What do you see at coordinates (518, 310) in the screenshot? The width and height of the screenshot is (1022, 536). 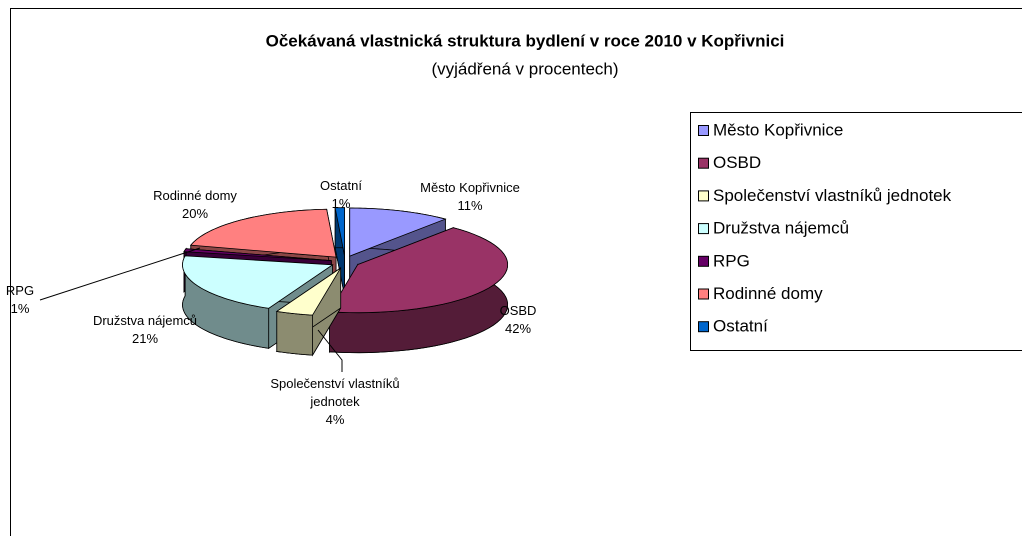 I see `category-label: OSBD` at bounding box center [518, 310].